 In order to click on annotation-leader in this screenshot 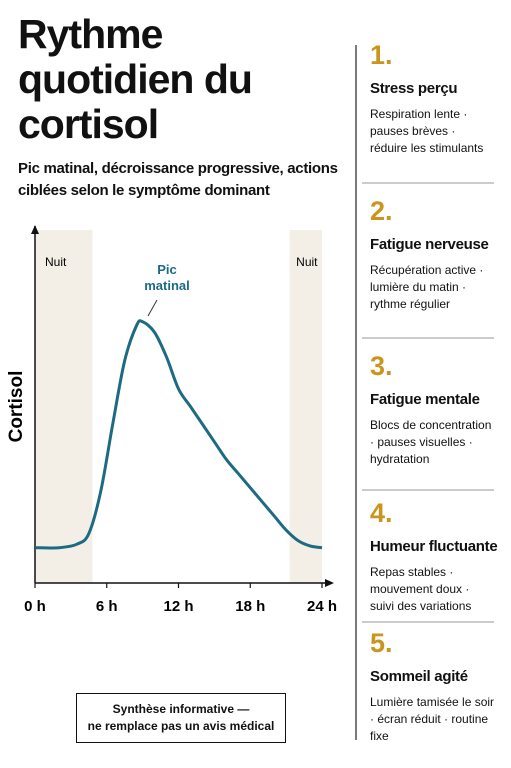, I will do `click(152, 308)`.